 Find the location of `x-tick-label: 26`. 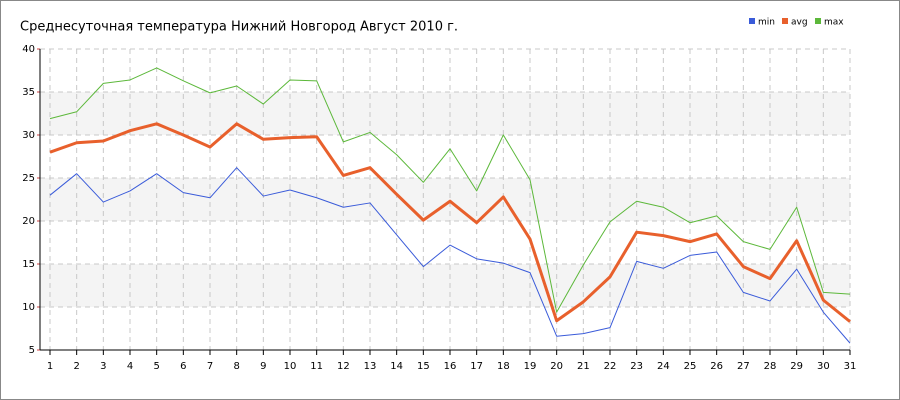

x-tick-label: 26 is located at coordinates (716, 366).